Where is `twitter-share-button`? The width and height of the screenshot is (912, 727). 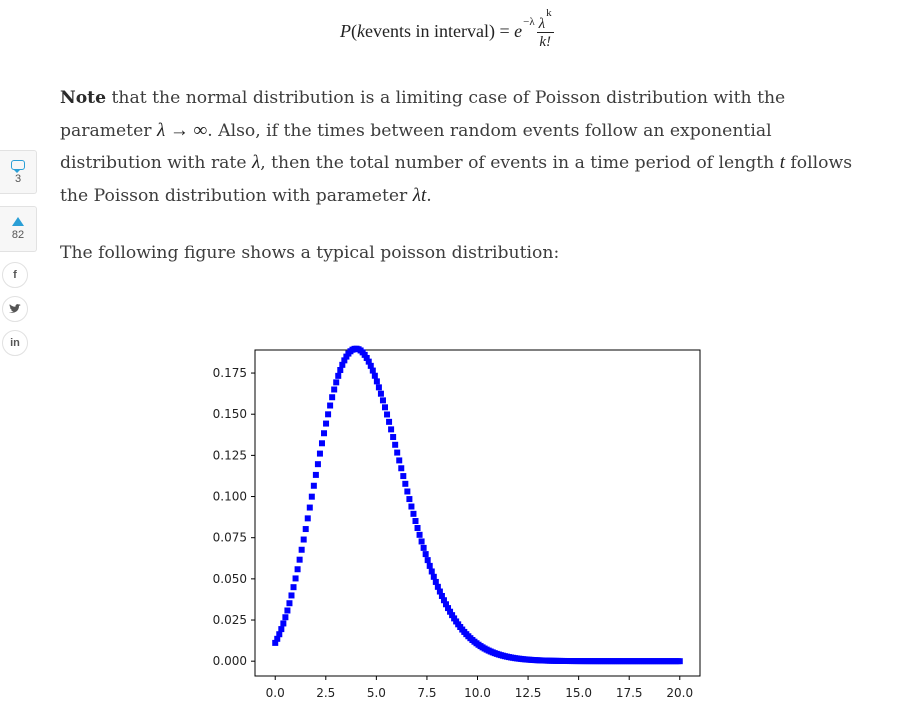
twitter-share-button is located at coordinates (15, 309).